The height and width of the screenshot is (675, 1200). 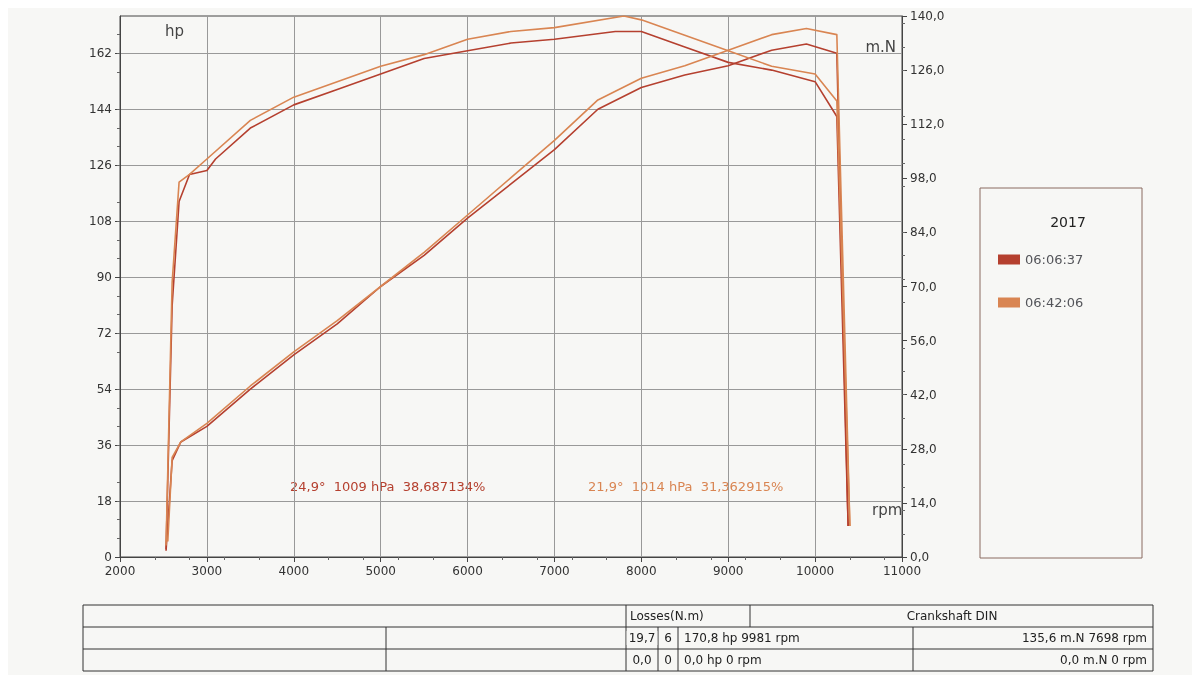 I want to click on y2-tick-label: 112,0, so click(x=927, y=124).